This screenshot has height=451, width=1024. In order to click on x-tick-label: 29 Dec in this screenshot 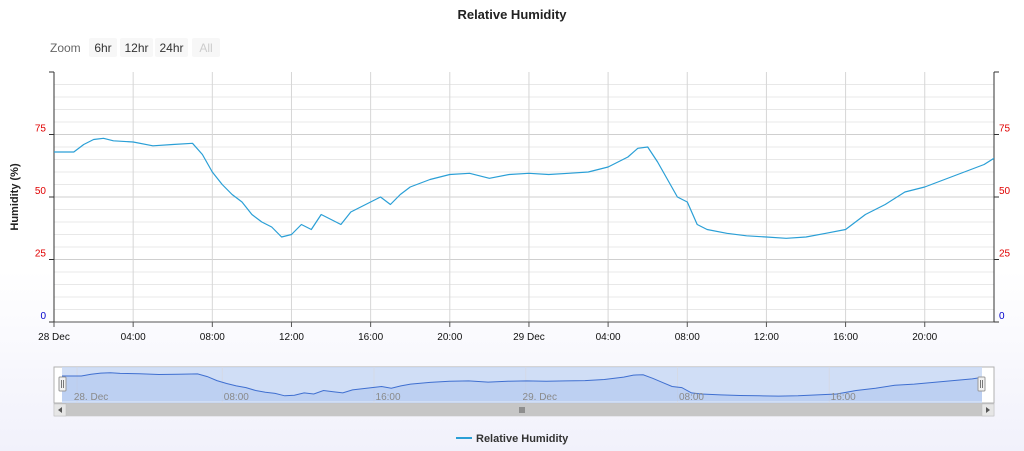, I will do `click(529, 337)`.